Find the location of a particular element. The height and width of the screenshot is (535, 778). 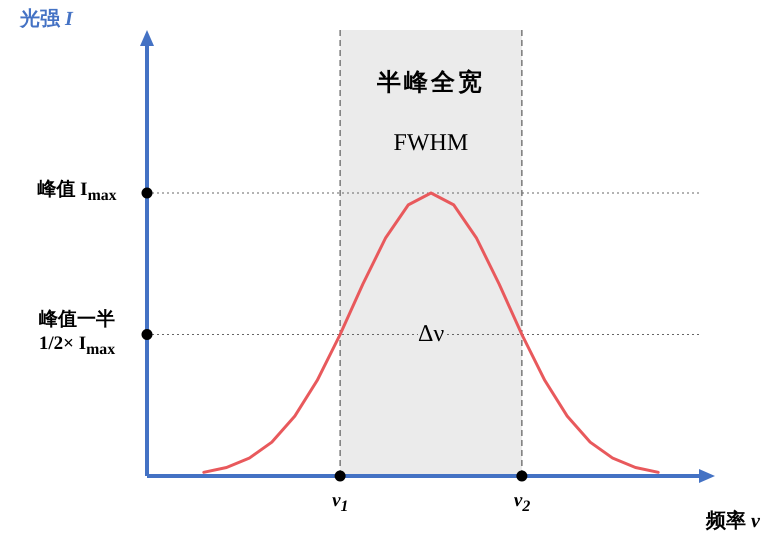

annotation: Δν is located at coordinates (431, 334).